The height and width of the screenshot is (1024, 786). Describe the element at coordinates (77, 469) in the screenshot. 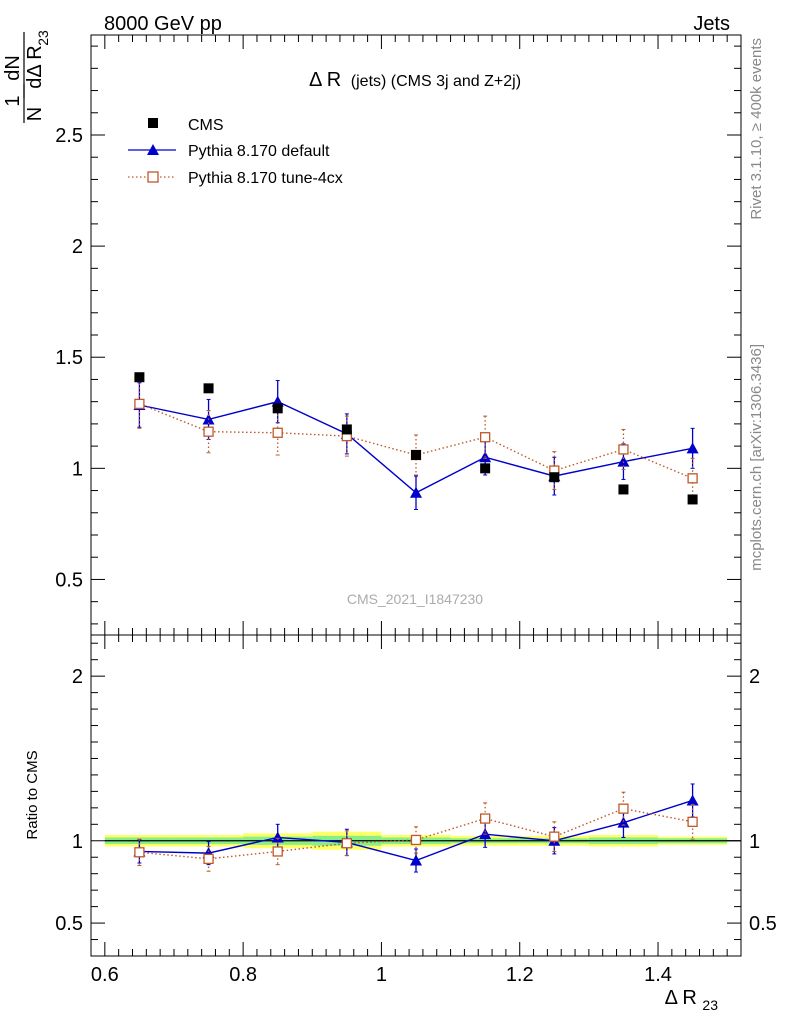

I see `main-y-tick-label: 1` at that location.